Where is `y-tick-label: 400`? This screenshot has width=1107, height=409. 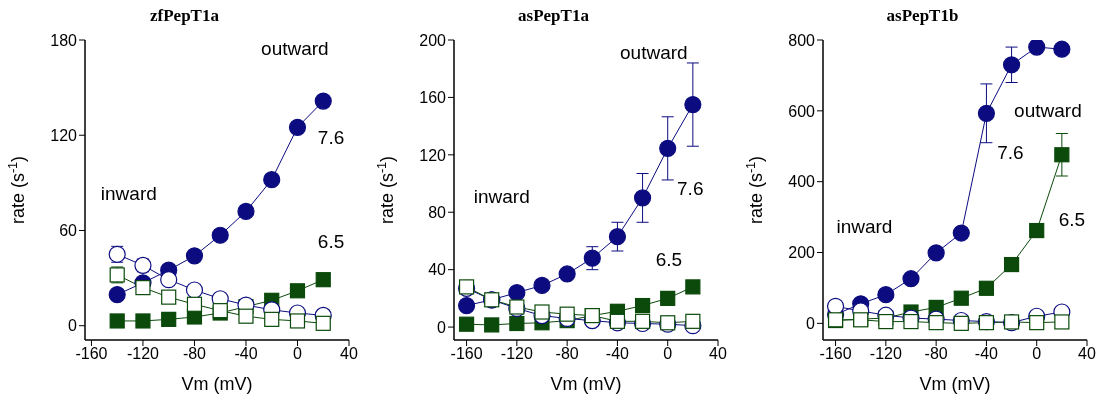
y-tick-label: 400 is located at coordinates (802, 182).